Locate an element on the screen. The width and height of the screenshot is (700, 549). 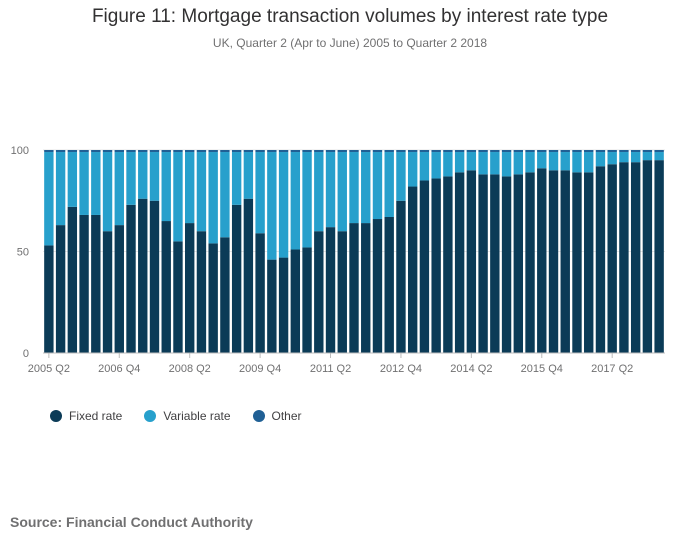
y-tick-label: 100 is located at coordinates (20, 151).